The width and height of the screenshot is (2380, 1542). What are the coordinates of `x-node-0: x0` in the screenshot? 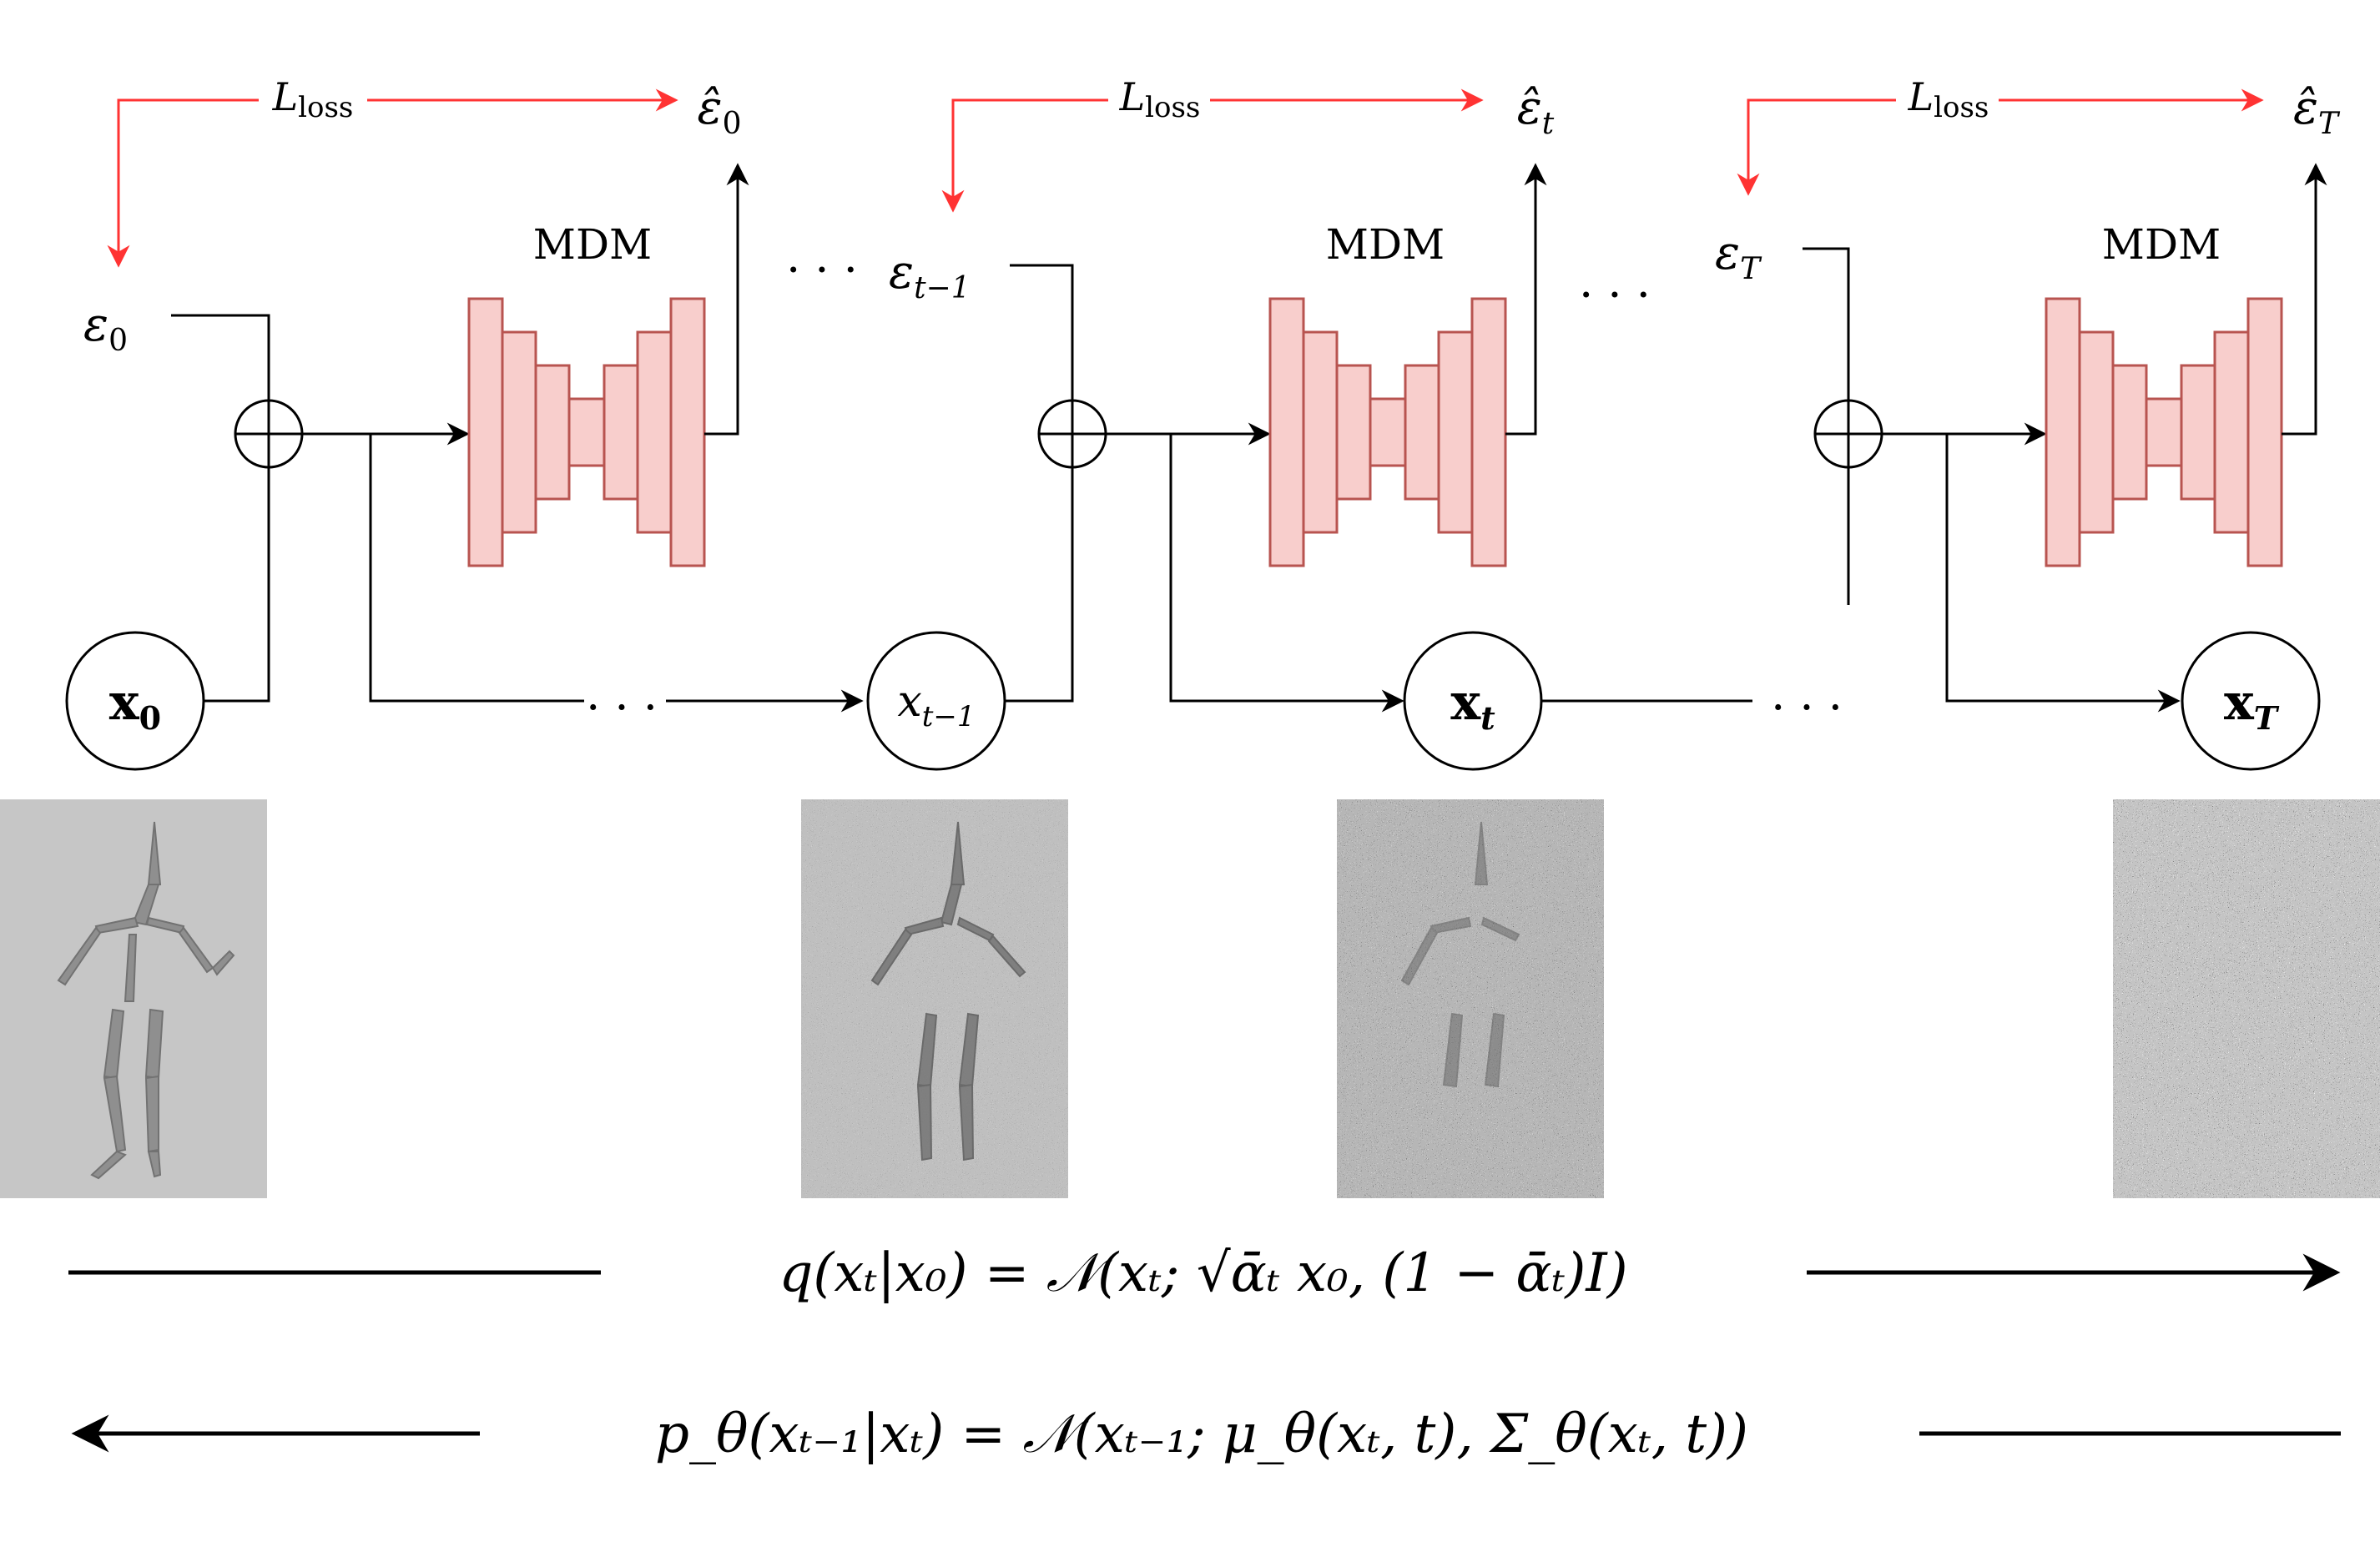 It's located at (135, 701).